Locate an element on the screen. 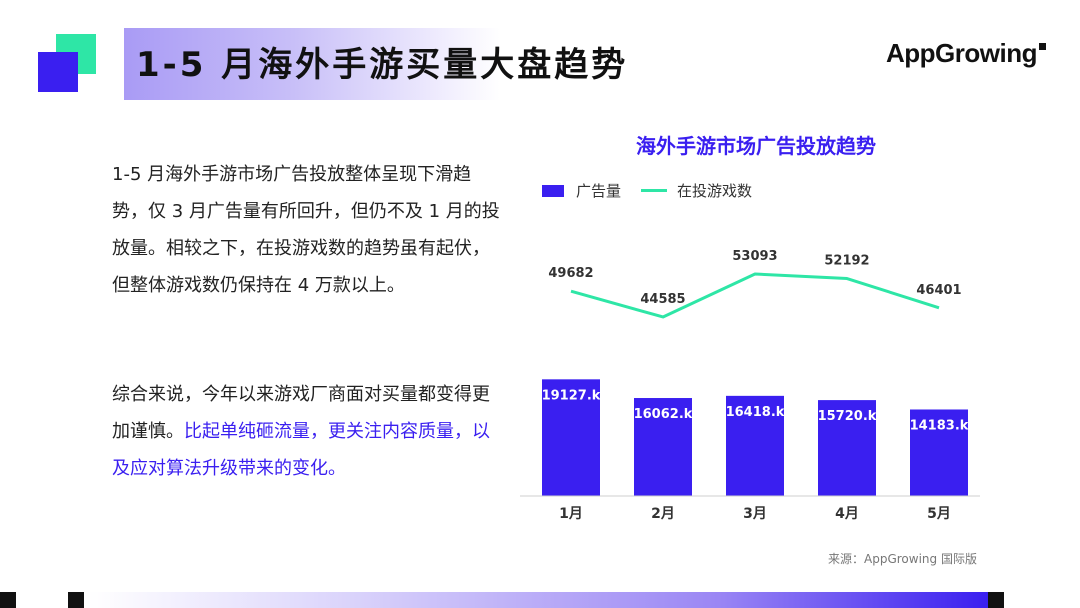  category-label-4: 4月 is located at coordinates (847, 514).